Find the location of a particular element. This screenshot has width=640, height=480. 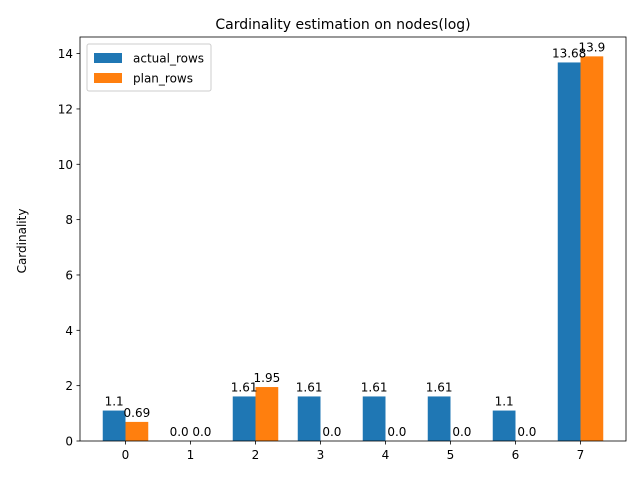

y-tick-label: 8 is located at coordinates (69, 220).